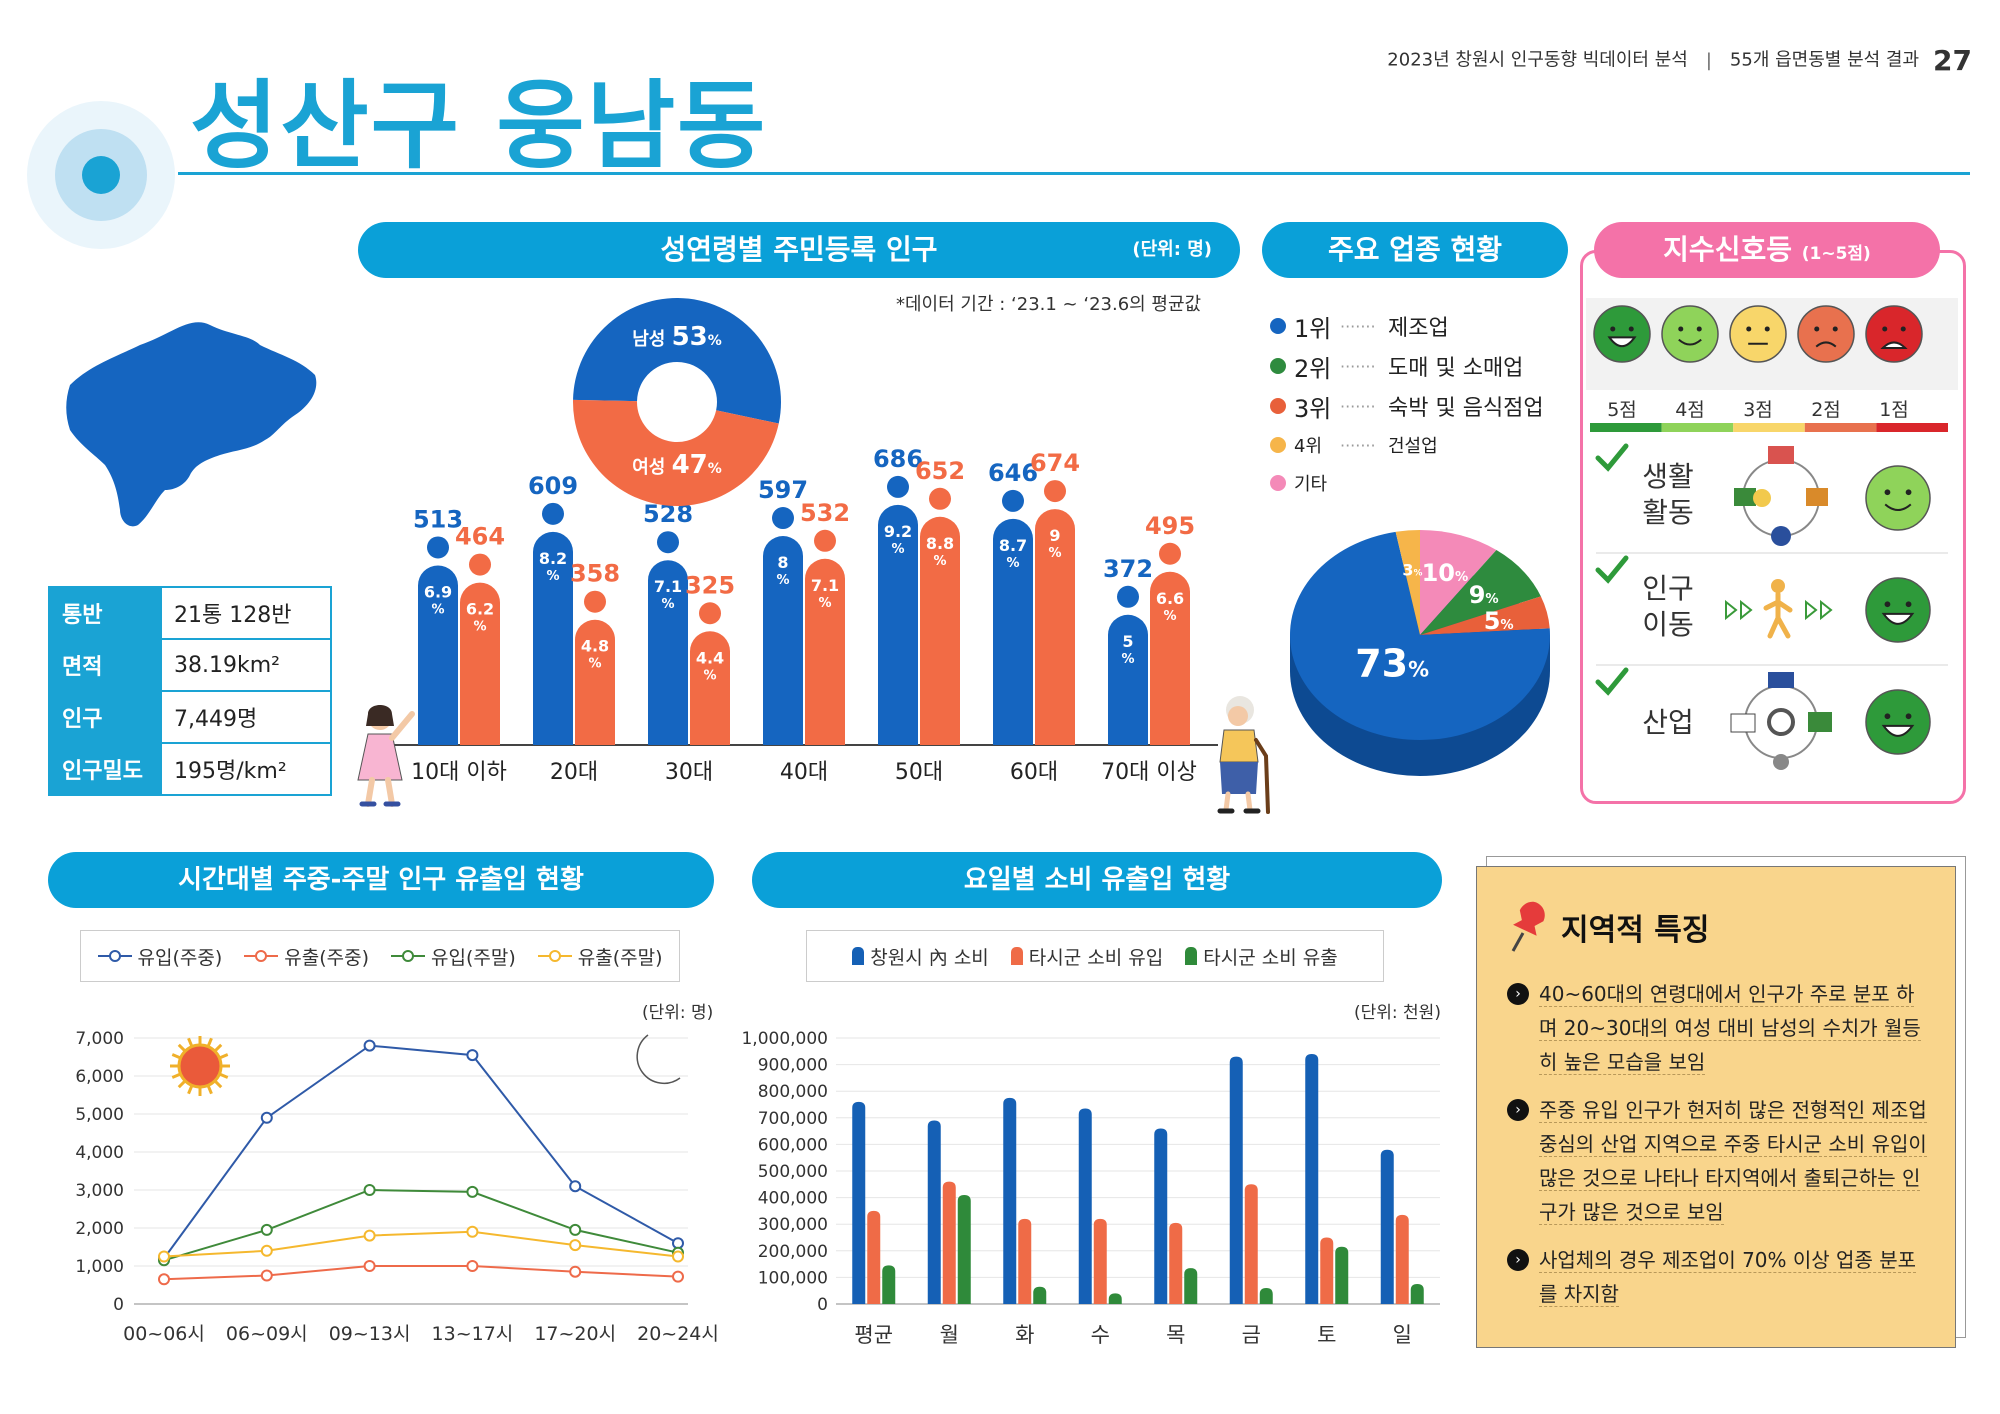 This screenshot has width=2000, height=1414. I want to click on walking-person-icon, so click(1779, 609).